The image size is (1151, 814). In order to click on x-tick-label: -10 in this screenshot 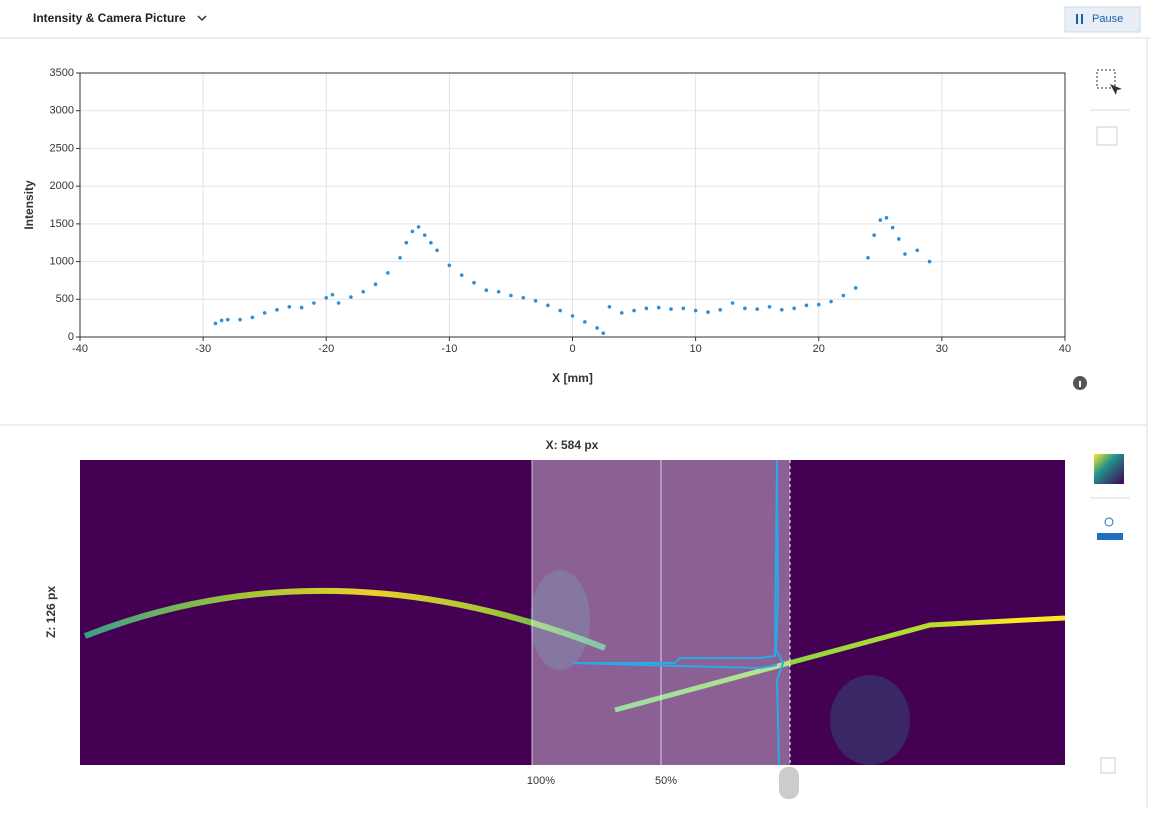, I will do `click(449, 349)`.